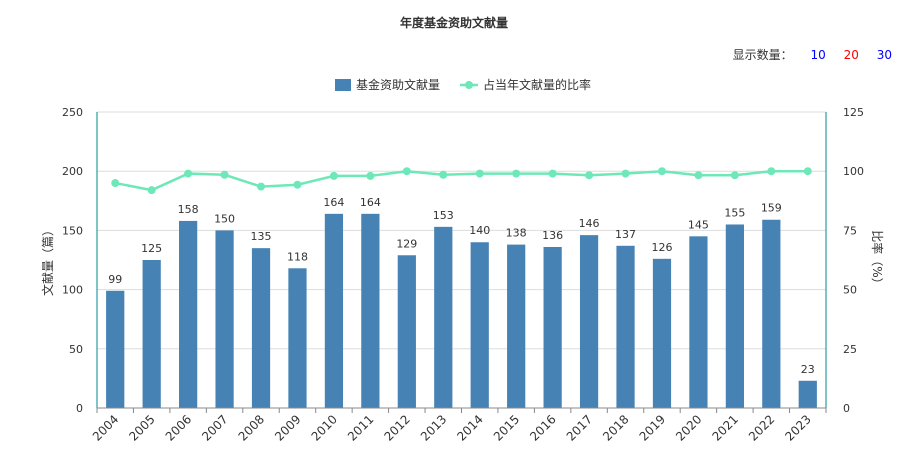  What do you see at coordinates (853, 112) in the screenshot?
I see `y-right-tick-label: 125` at bounding box center [853, 112].